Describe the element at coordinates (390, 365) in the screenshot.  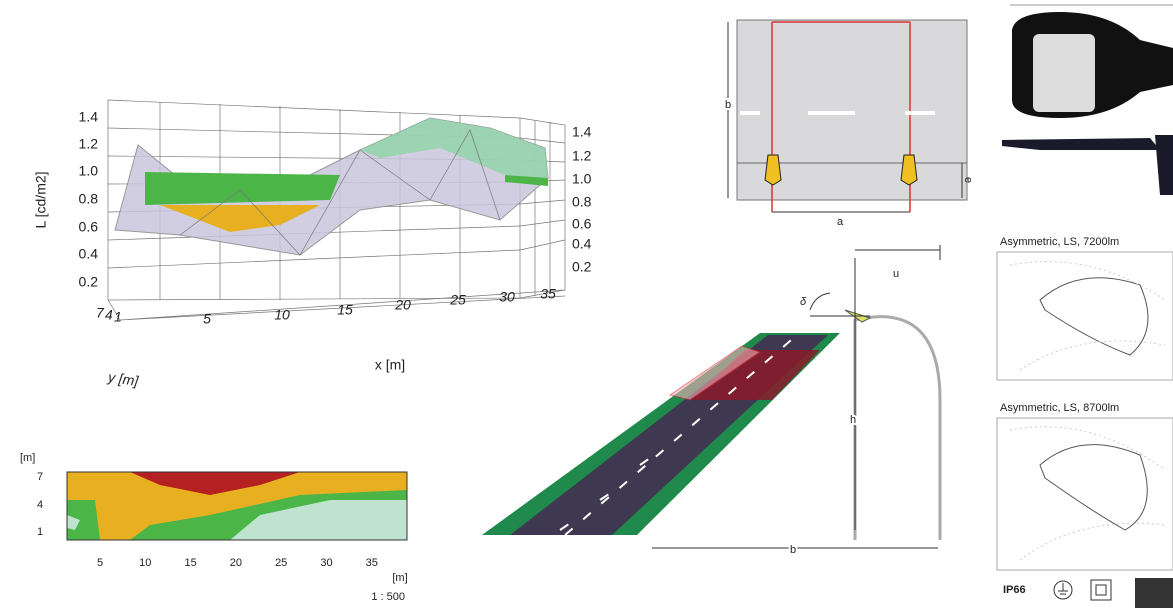
I see `x-axis-label: x [m]` at that location.